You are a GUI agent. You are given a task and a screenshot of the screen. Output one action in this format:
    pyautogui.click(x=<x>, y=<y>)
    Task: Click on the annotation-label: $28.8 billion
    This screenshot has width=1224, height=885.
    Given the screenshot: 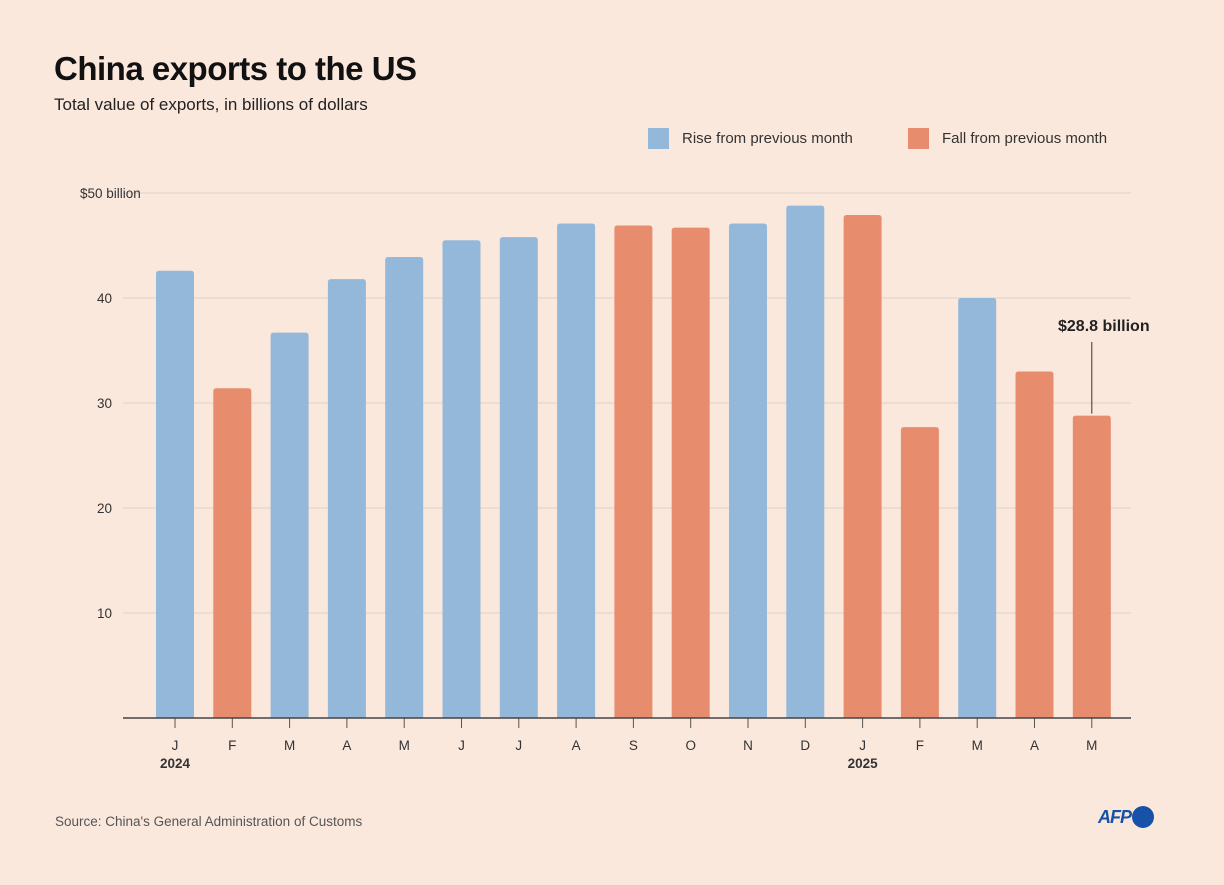 What is the action you would take?
    pyautogui.click(x=1104, y=326)
    